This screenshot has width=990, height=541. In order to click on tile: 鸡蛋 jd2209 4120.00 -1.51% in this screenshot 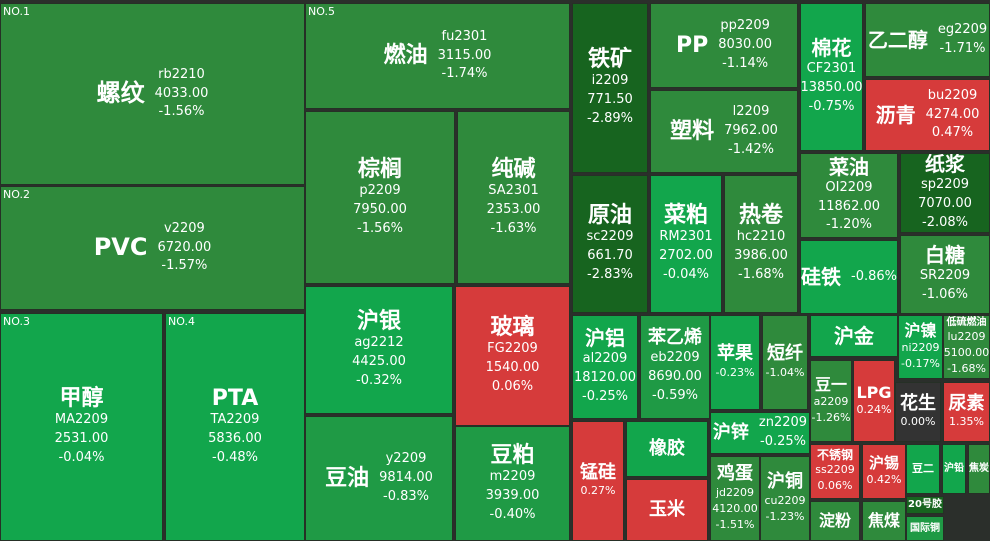, I will do `click(735, 498)`.